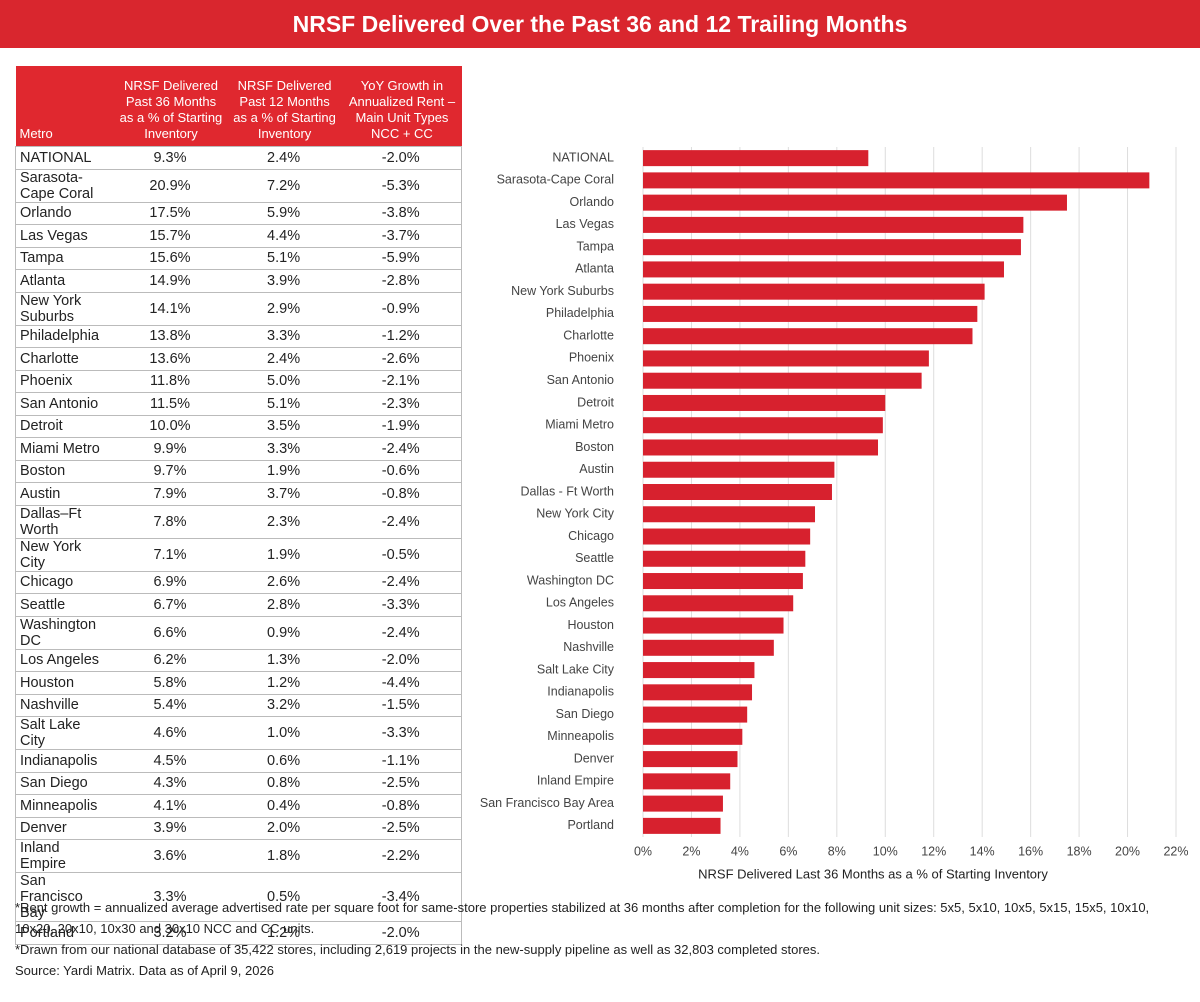 The height and width of the screenshot is (1002, 1200). I want to click on table-row: Boston 9.7% 1.9% -0.6%, so click(238, 471).